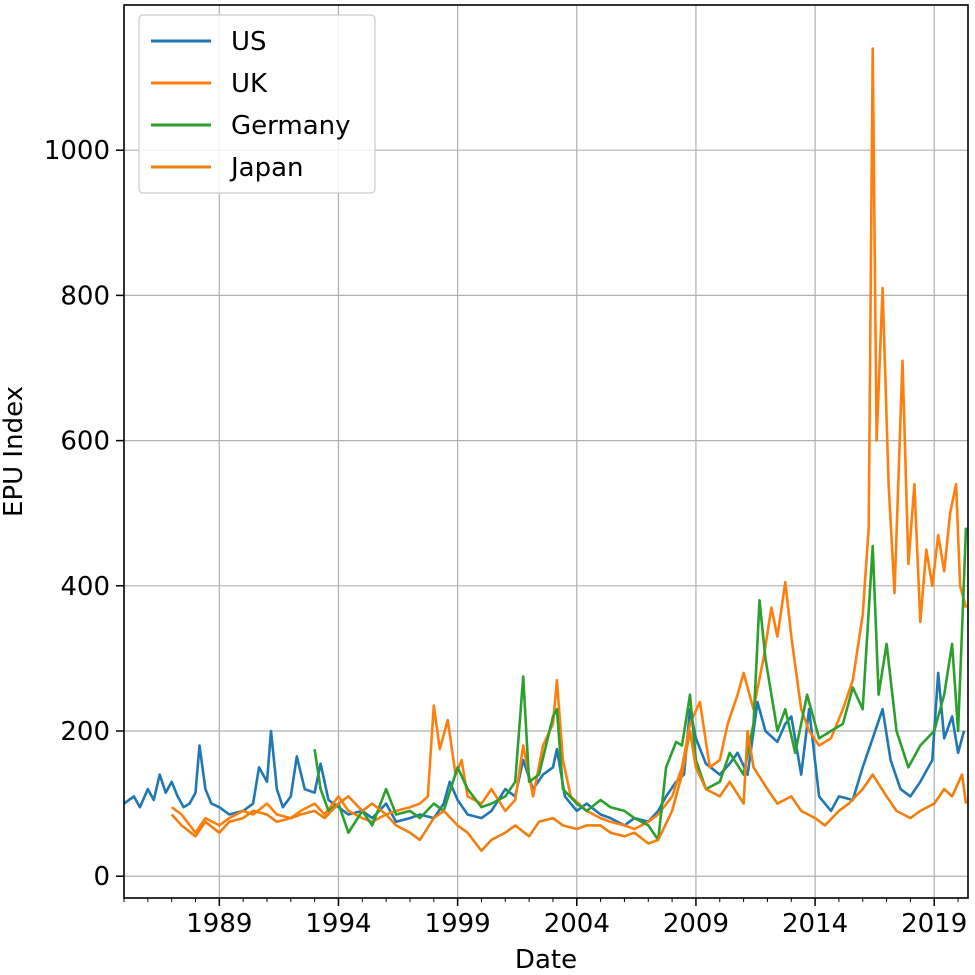  What do you see at coordinates (85, 296) in the screenshot?
I see `y-tick-label: 800` at bounding box center [85, 296].